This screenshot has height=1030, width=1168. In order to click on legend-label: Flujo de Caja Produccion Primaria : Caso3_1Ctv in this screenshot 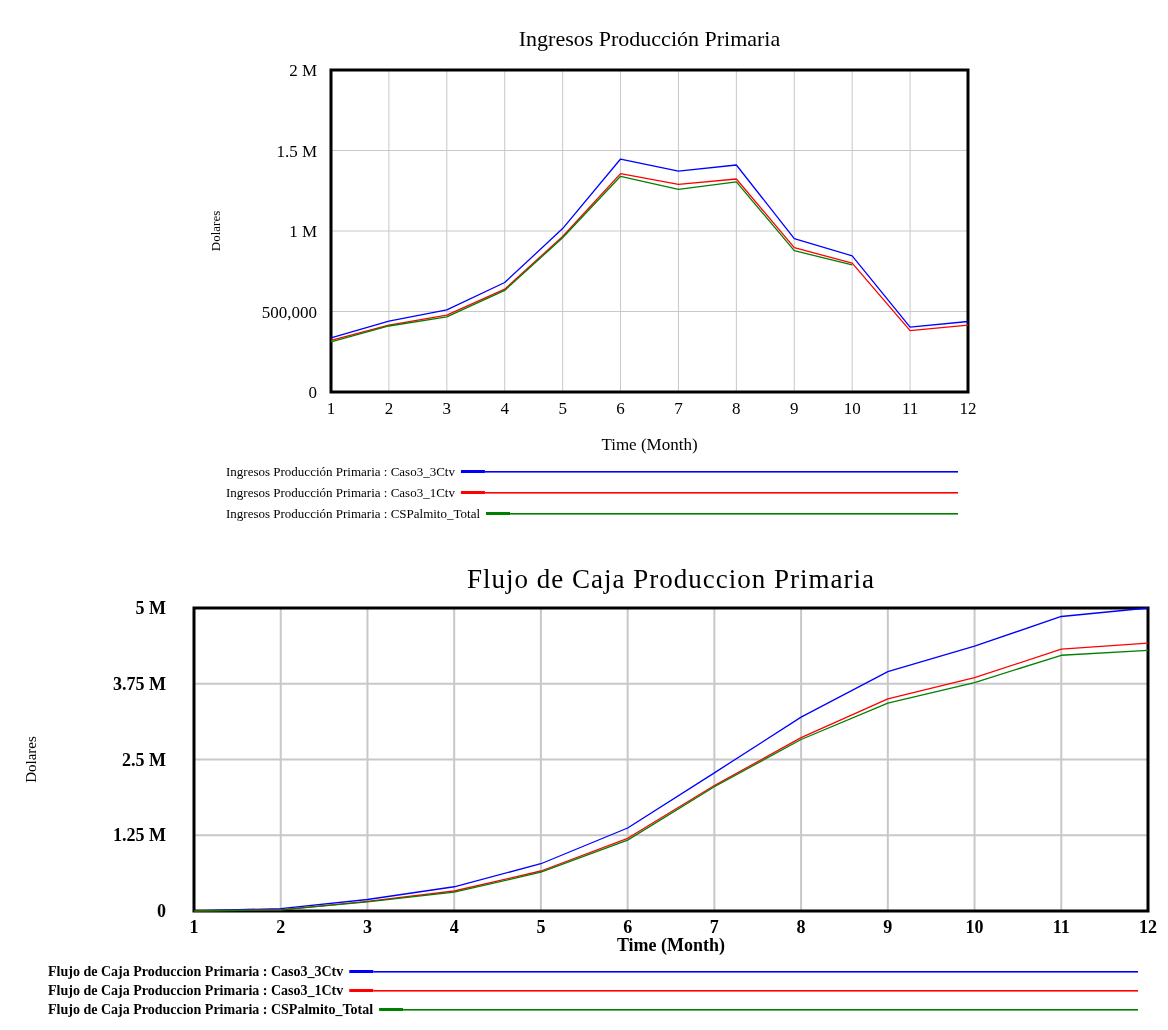, I will do `click(196, 990)`.